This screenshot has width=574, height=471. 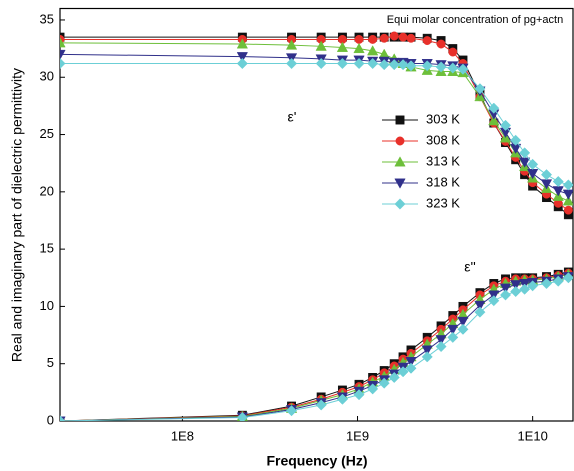 What do you see at coordinates (50, 362) in the screenshot?
I see `y-tick-label: 5` at bounding box center [50, 362].